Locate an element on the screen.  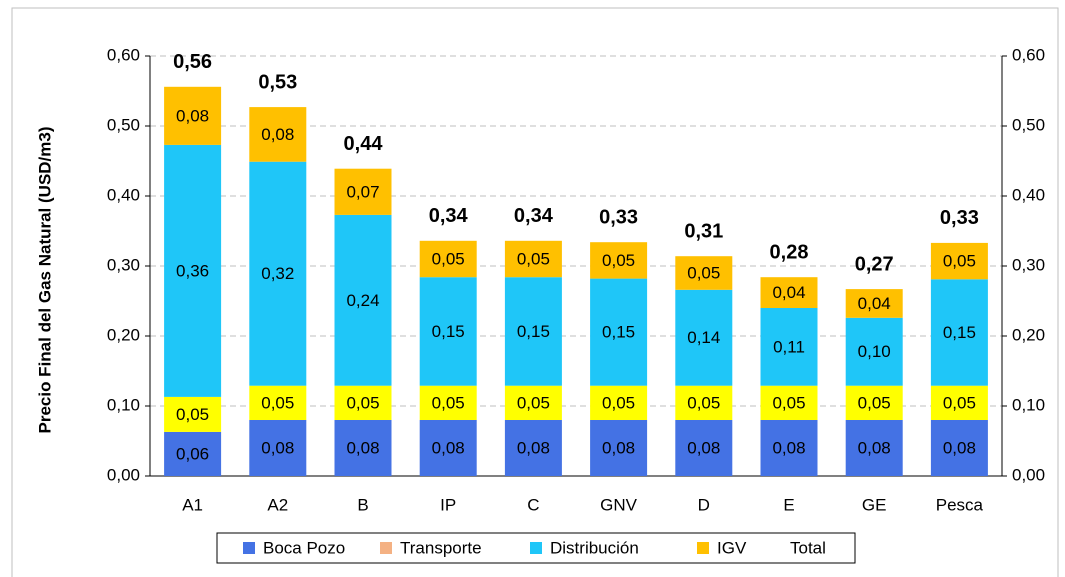
data-label: 0,06 is located at coordinates (192, 453).